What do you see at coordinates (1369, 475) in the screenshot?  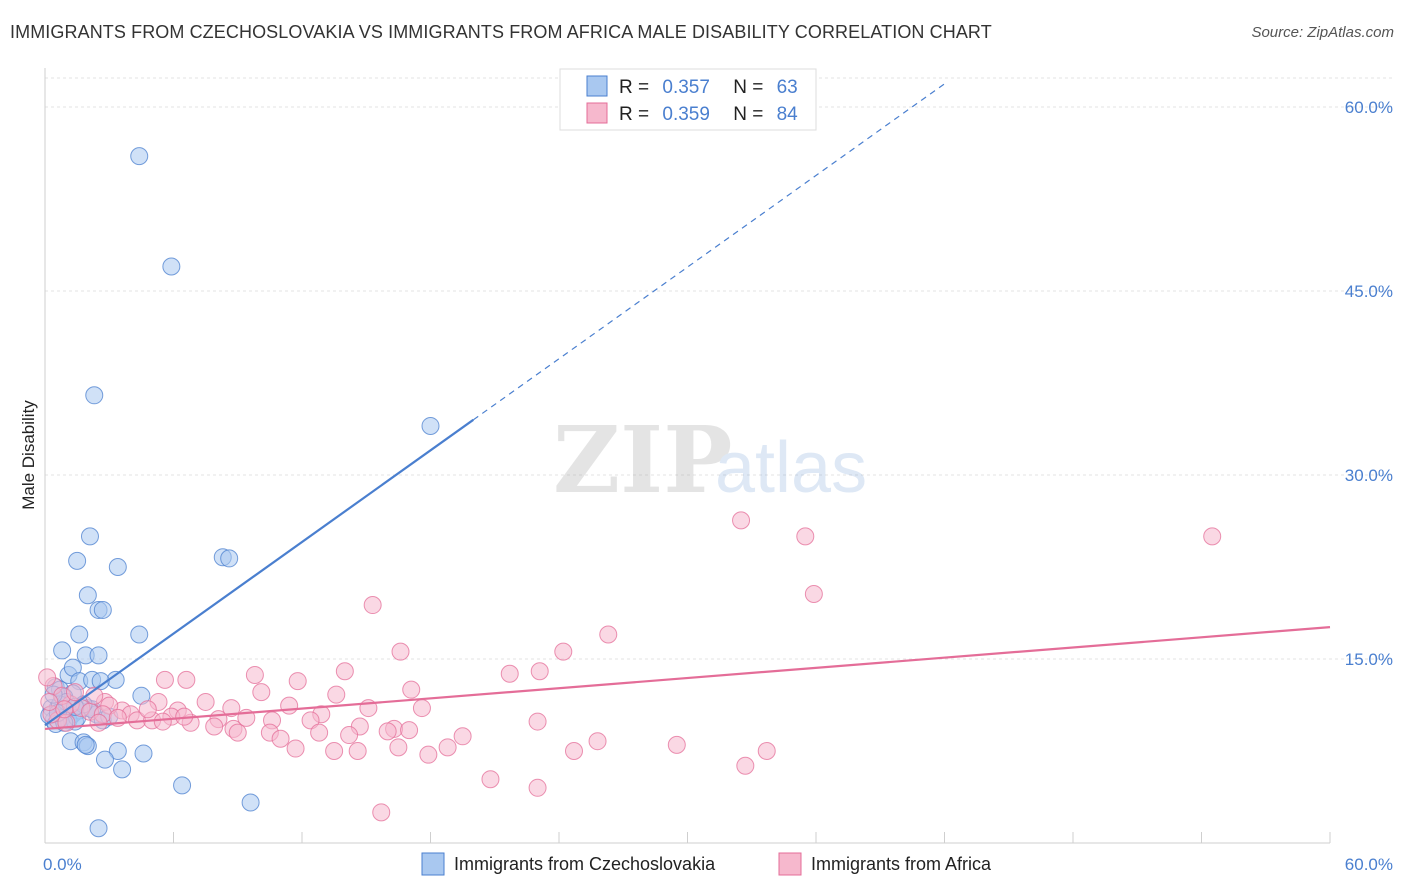 I see `y-tick-label: 30.0%` at bounding box center [1369, 475].